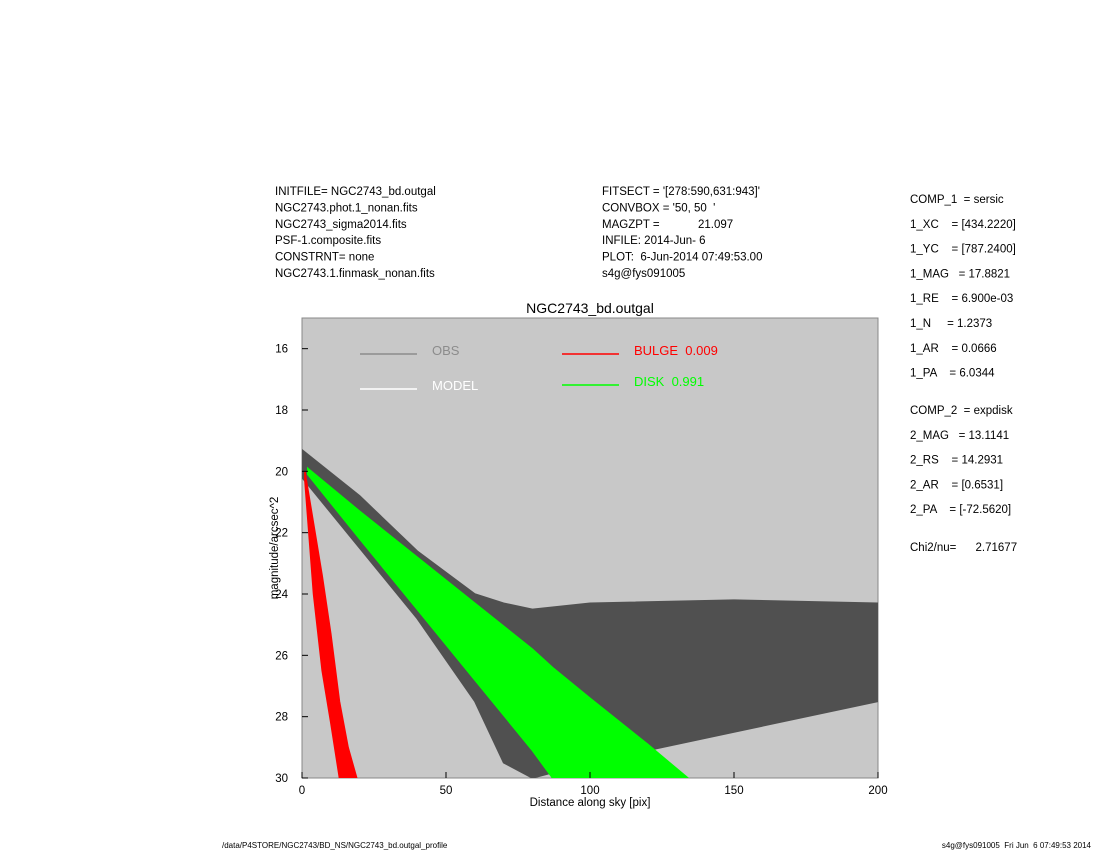  What do you see at coordinates (281, 718) in the screenshot?
I see `y-tick-label: 28` at bounding box center [281, 718].